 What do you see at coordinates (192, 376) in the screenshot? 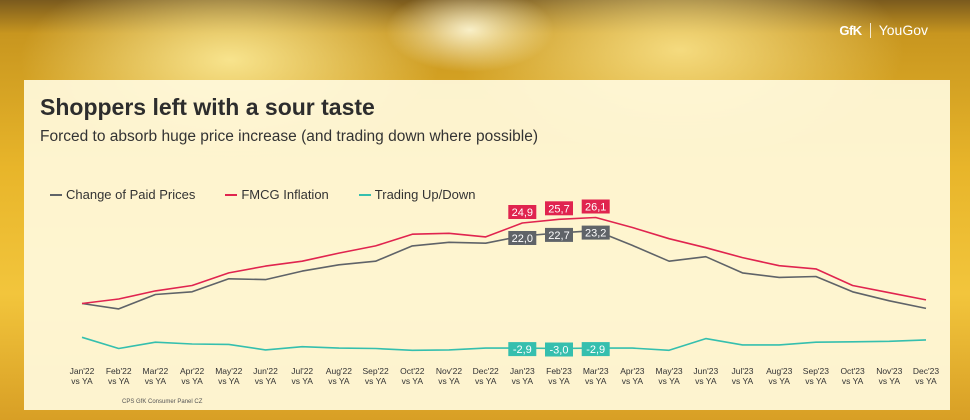
I see `x-tick-label: Apr'22 vs YA` at bounding box center [192, 376].